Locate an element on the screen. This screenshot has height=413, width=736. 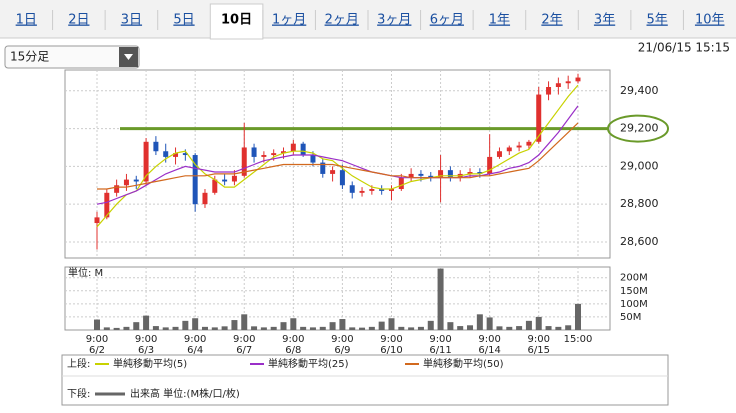
legend-label: 単純移動平均(25) is located at coordinates (308, 363).